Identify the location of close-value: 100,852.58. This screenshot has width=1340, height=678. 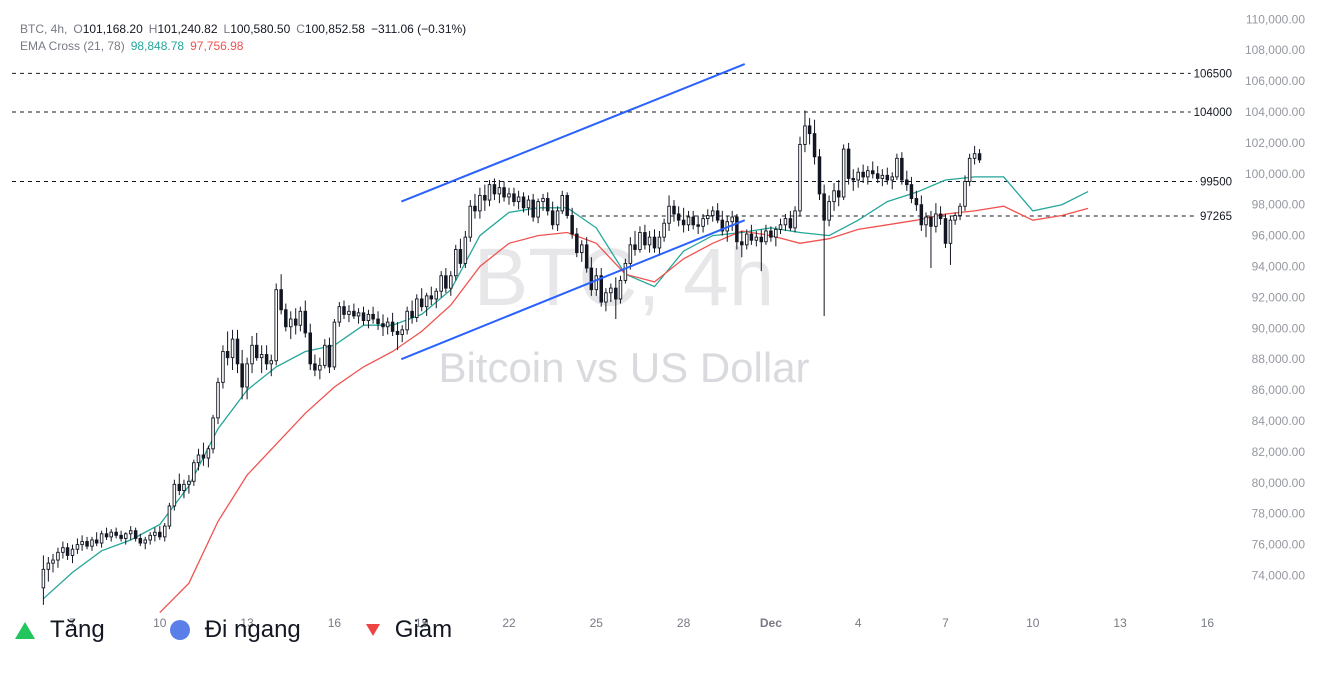
(334, 29).